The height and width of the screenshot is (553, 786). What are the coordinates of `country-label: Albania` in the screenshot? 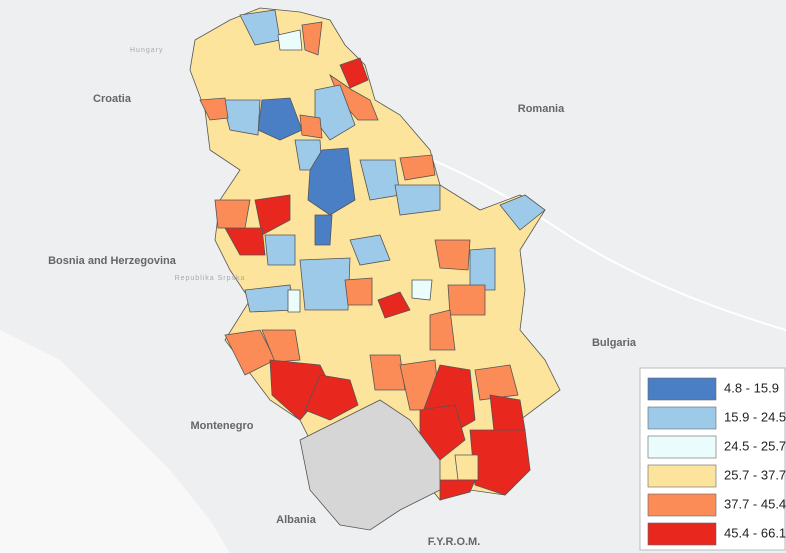 It's located at (296, 520).